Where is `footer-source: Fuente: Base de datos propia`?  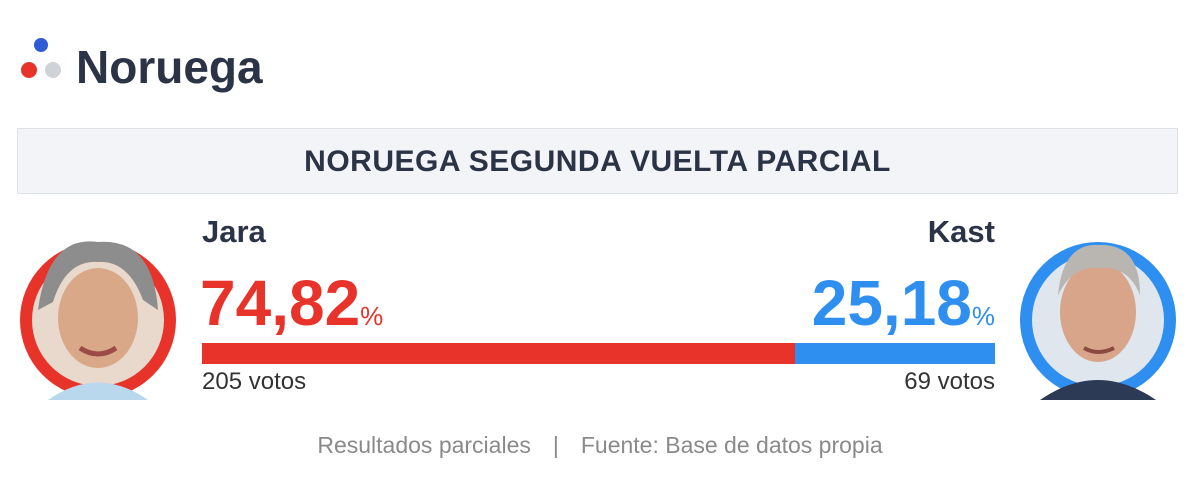
footer-source: Fuente: Base de datos propia is located at coordinates (731, 445).